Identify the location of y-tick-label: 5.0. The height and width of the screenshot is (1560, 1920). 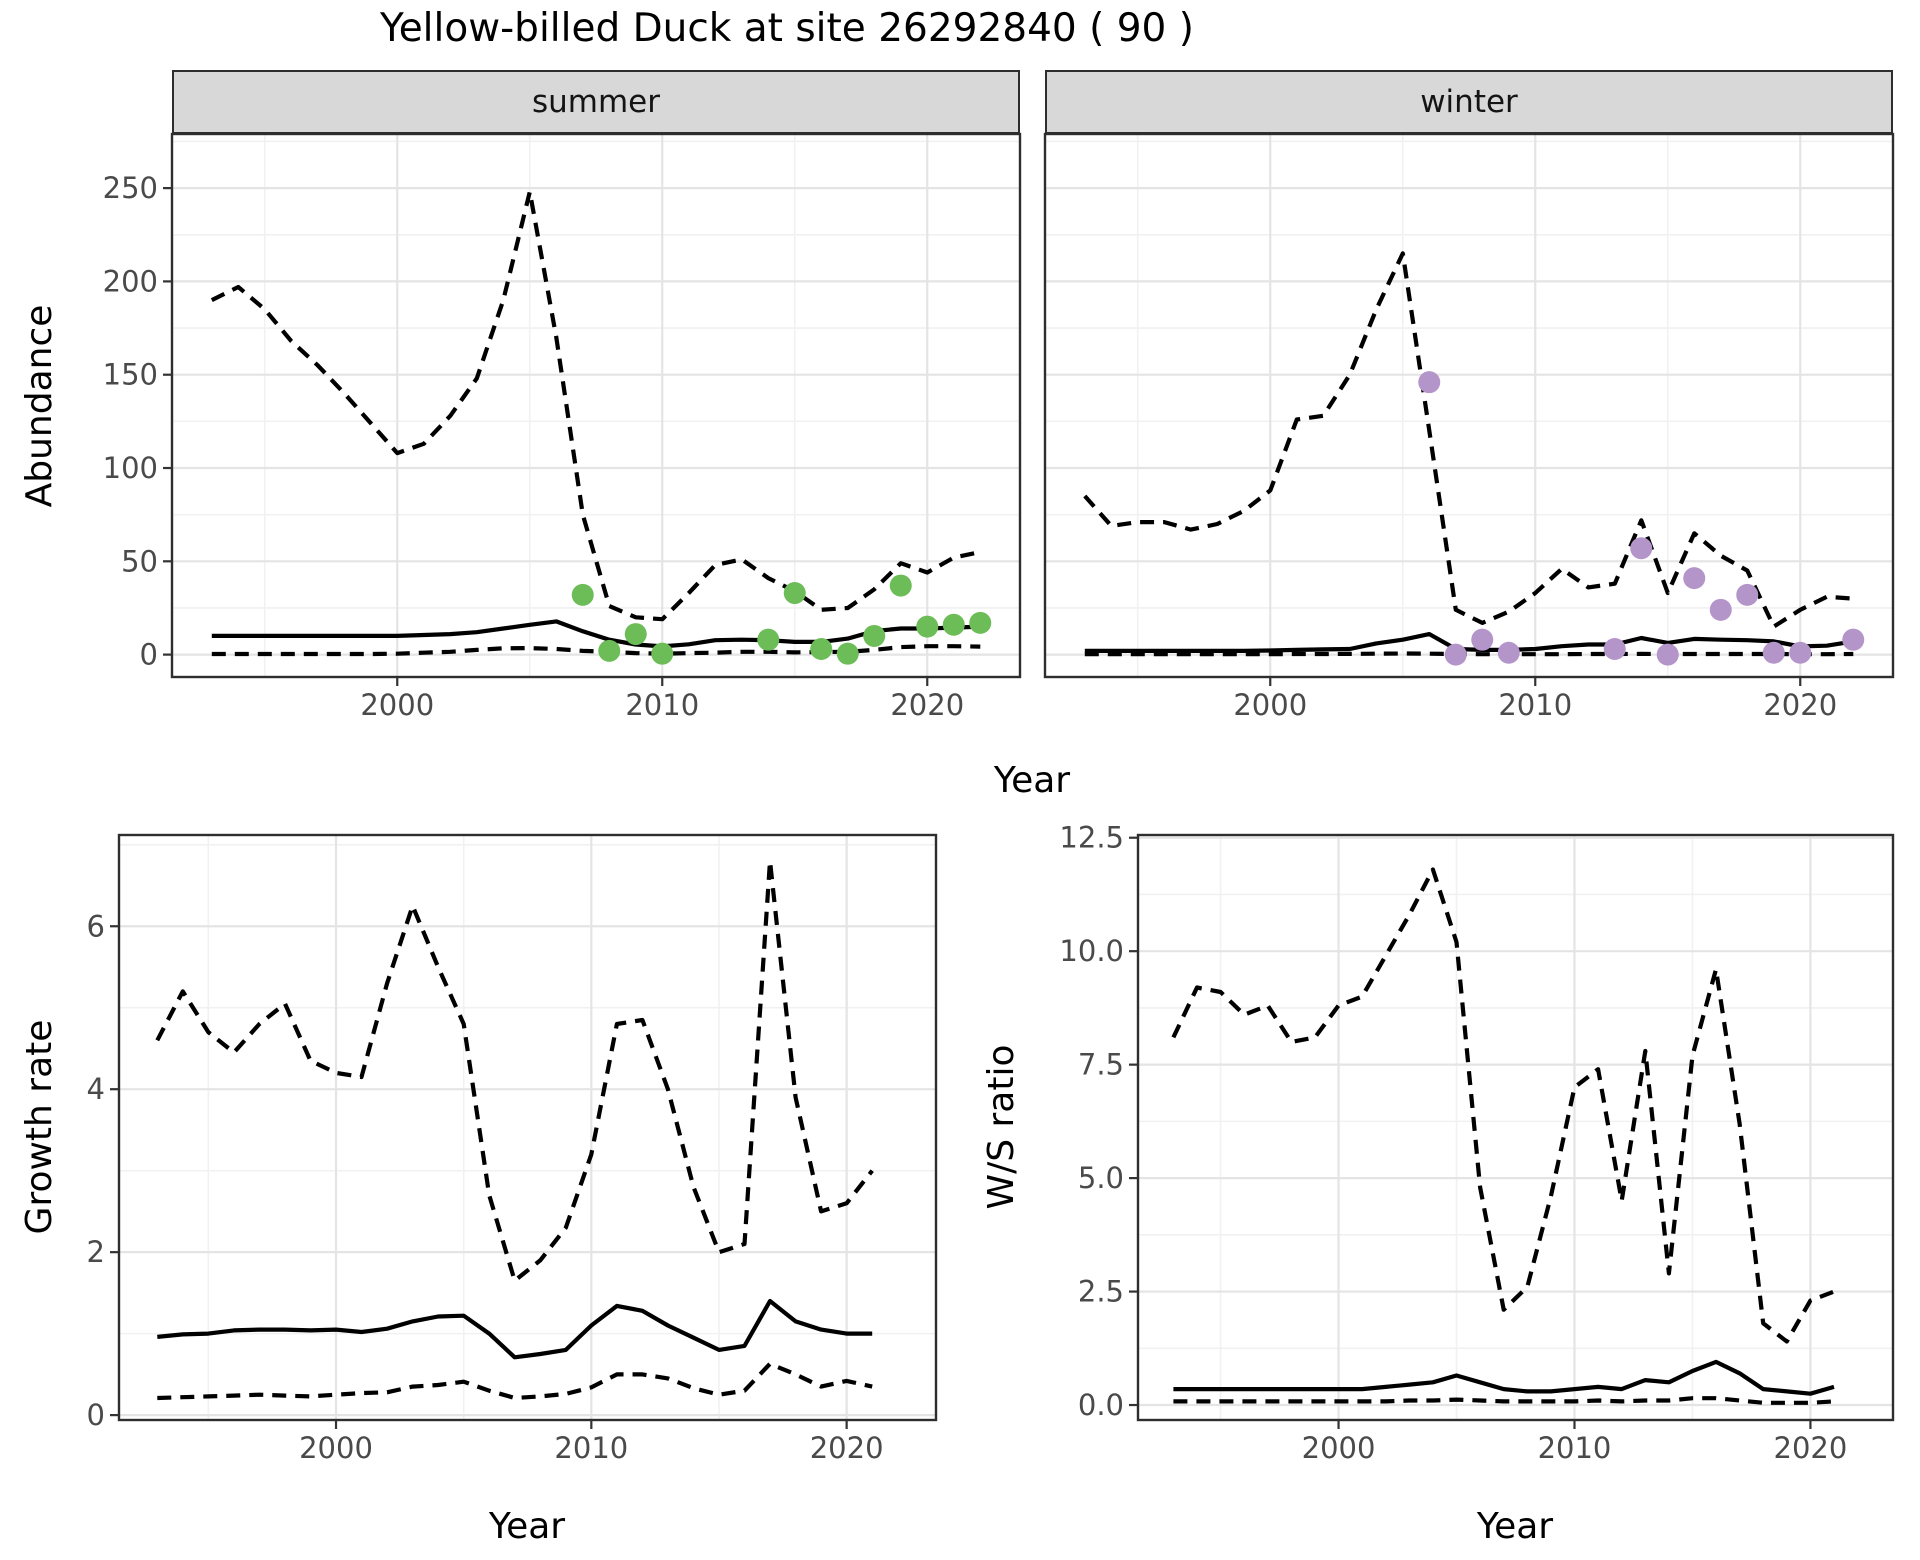
(1101, 1178).